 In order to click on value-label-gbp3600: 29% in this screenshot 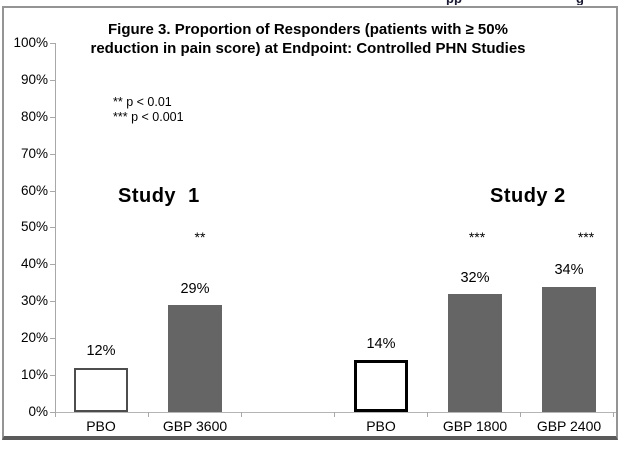, I will do `click(195, 289)`.